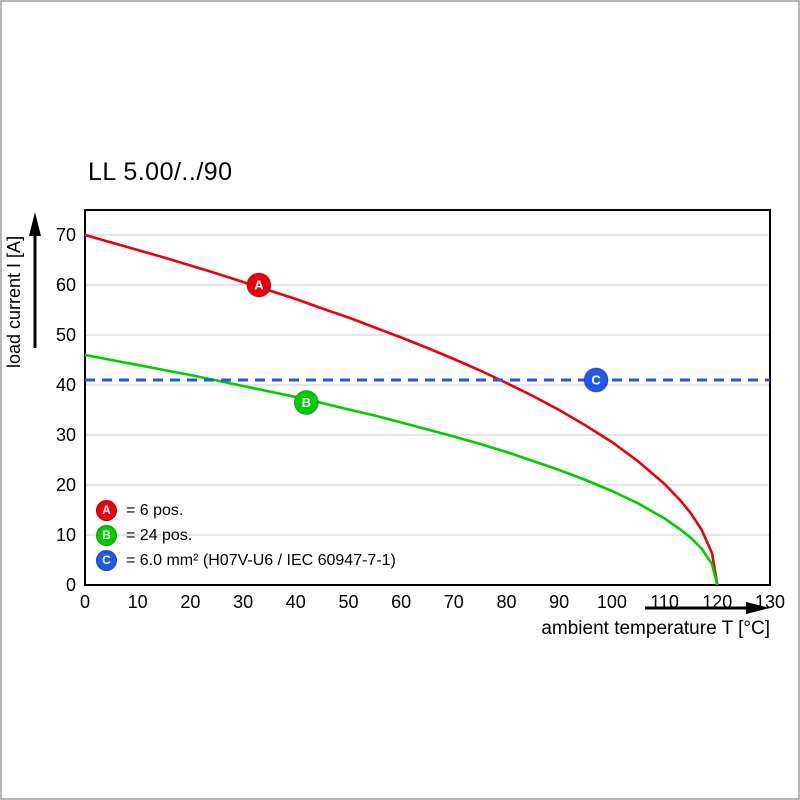  What do you see at coordinates (401, 602) in the screenshot?
I see `x-tick-label-60: 60` at bounding box center [401, 602].